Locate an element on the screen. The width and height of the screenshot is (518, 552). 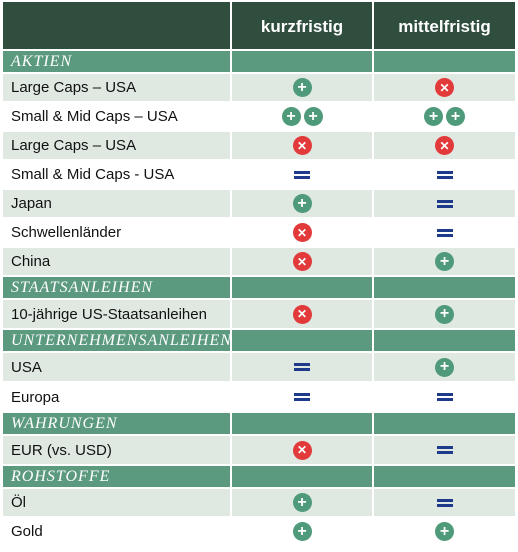
table-row: Large Caps – USA ✕ ✕ is located at coordinates (259, 146).